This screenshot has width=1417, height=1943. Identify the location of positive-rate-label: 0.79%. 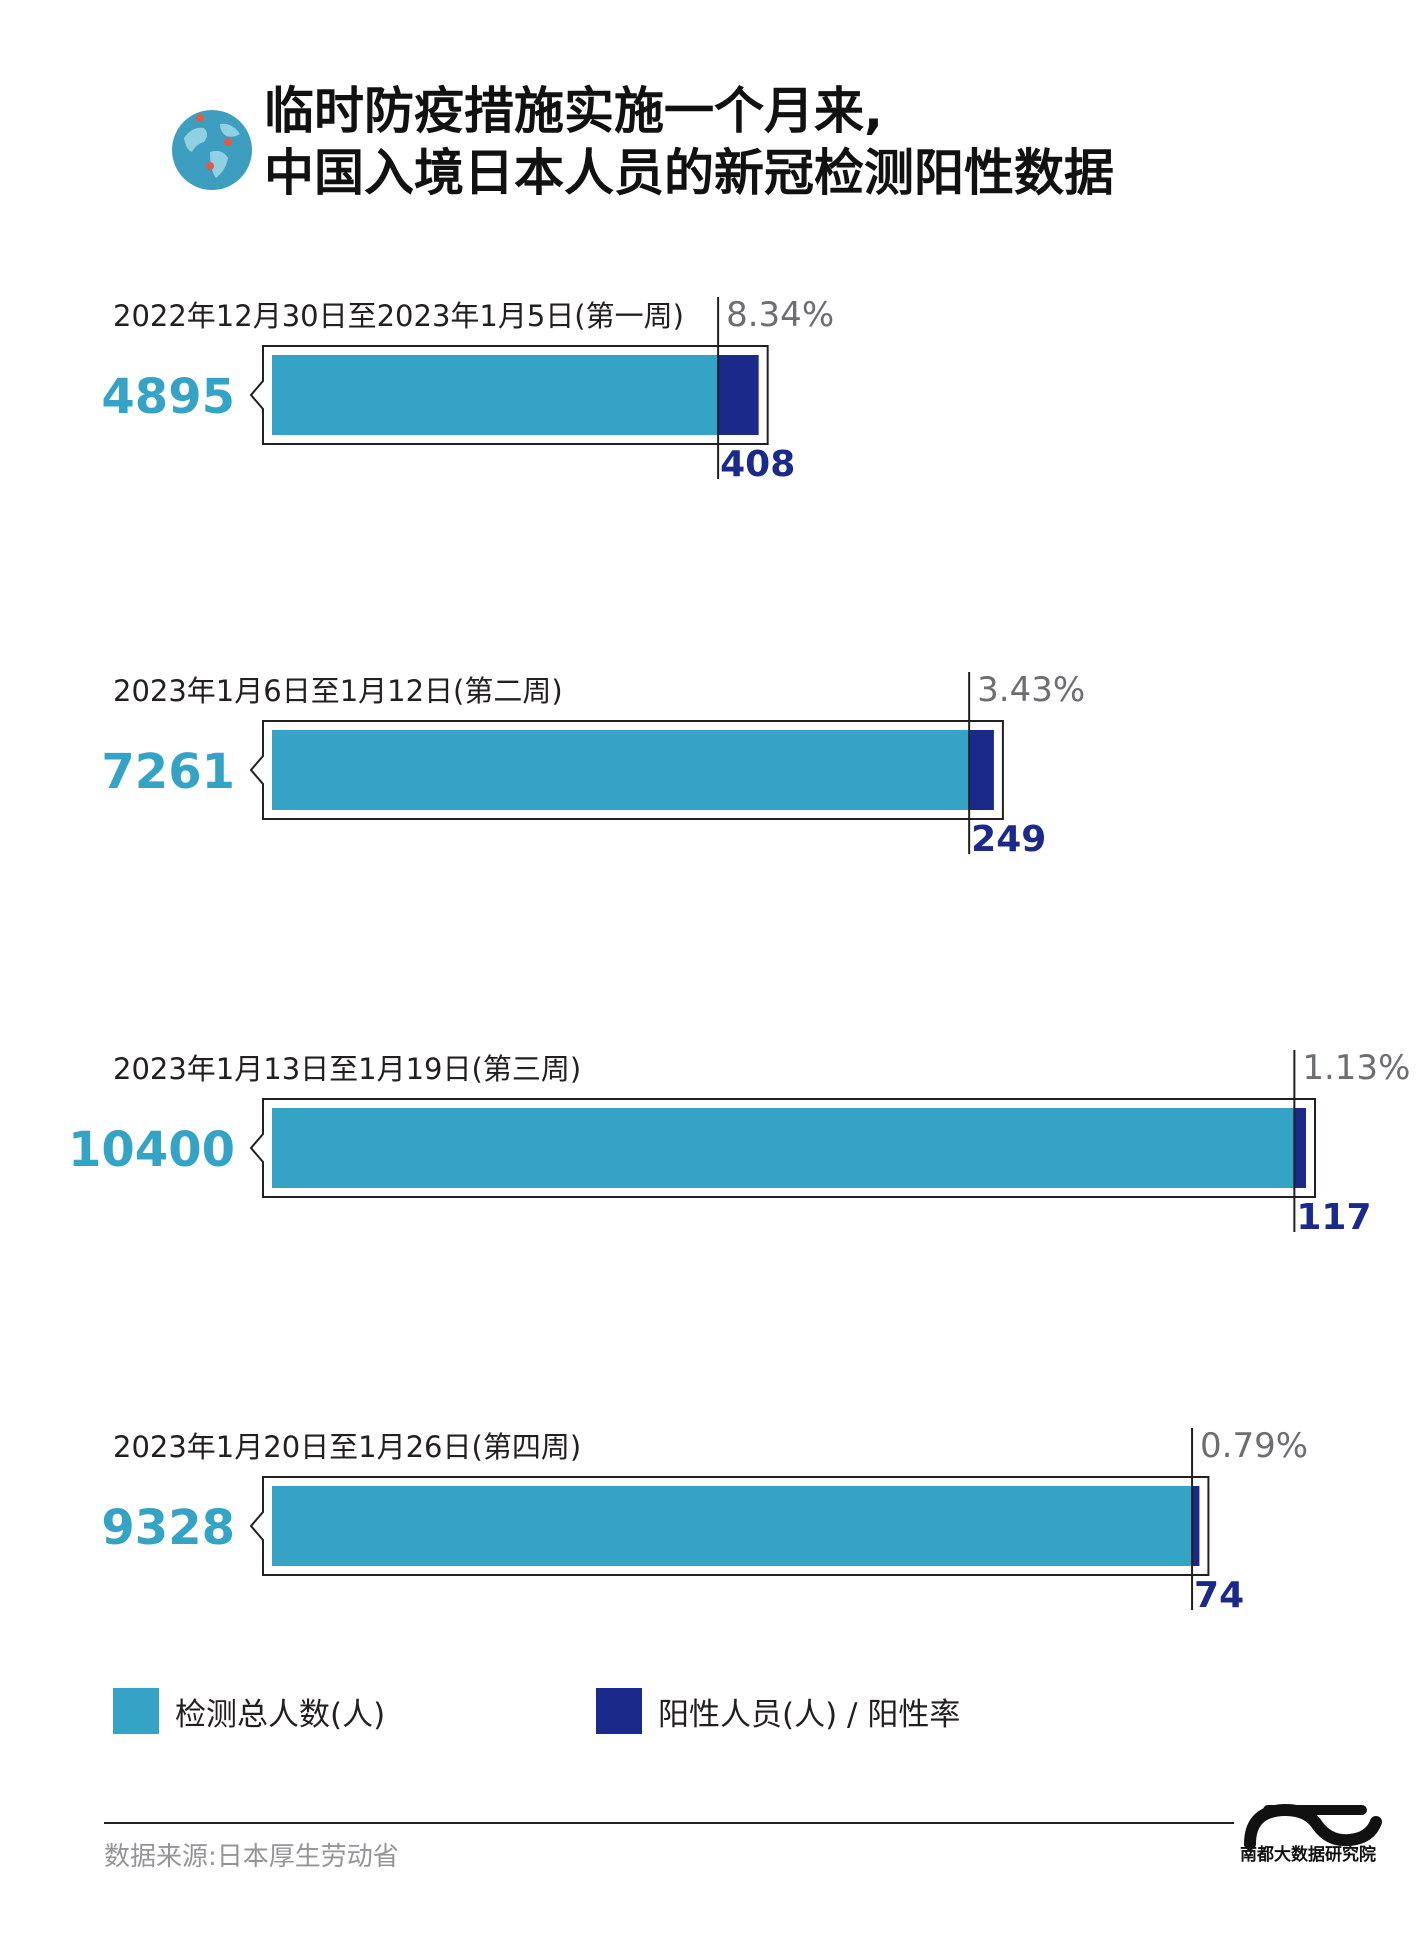
(1254, 1446).